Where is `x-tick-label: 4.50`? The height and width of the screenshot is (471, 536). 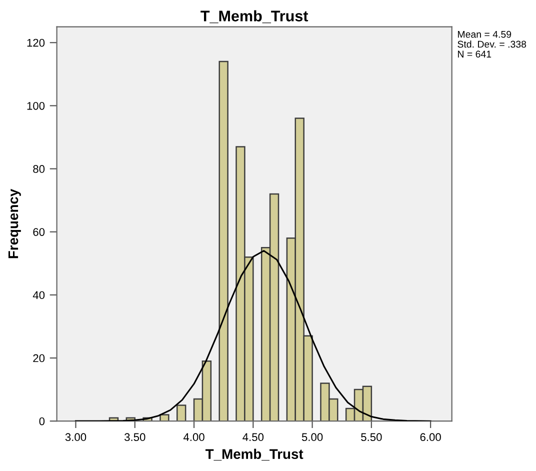
x-tick-label: 4.50 is located at coordinates (253, 437).